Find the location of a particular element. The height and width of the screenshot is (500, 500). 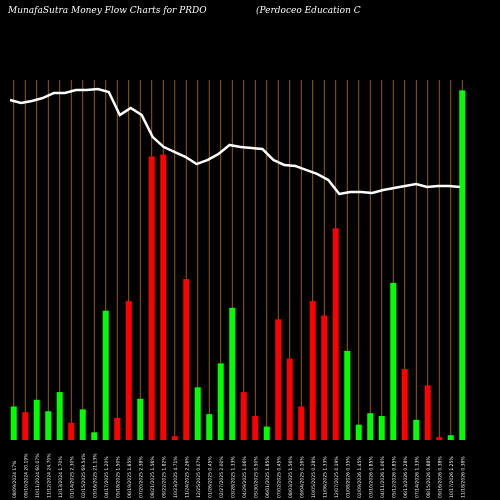

x-tick-label: 04/11/2026 1.06% is located at coordinates (383, 477).